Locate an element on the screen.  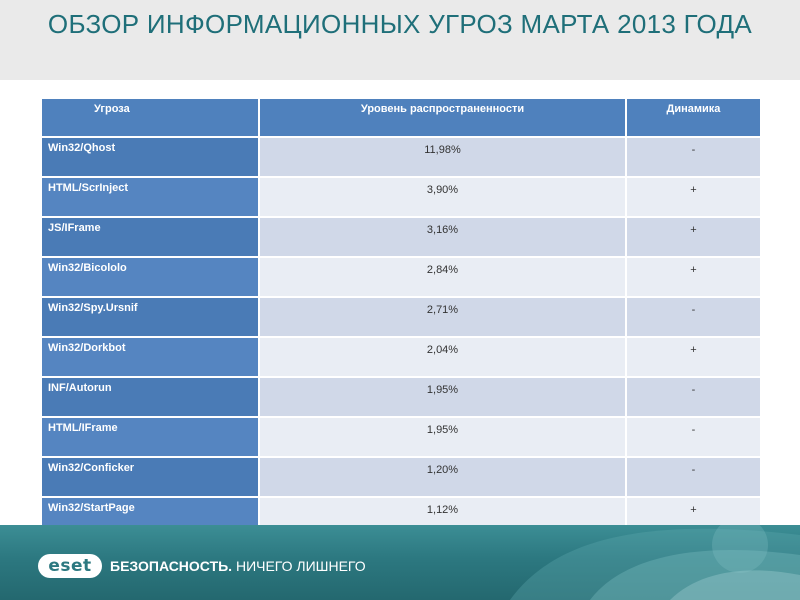
table-row: INF/Autorun 1,95% - is located at coordinates (401, 397).